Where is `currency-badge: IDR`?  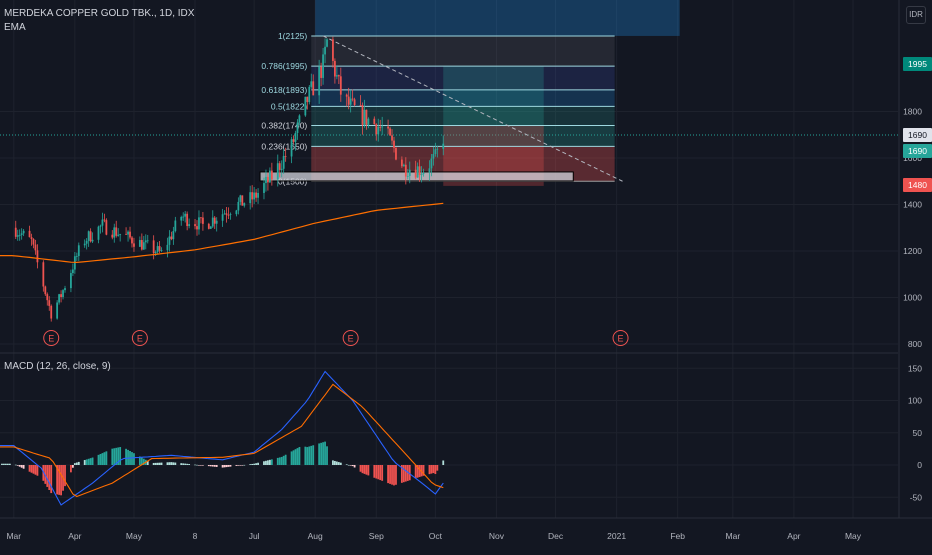
currency-badge: IDR is located at coordinates (916, 15).